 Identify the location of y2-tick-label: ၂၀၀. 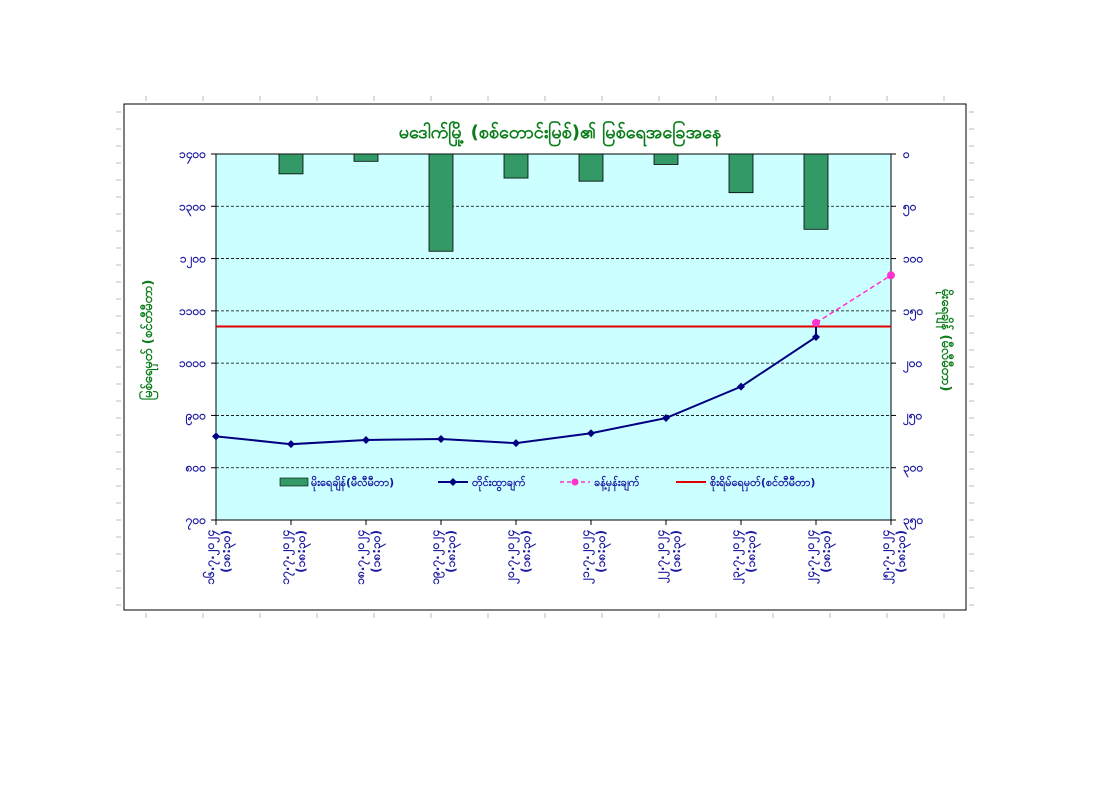
(912, 365).